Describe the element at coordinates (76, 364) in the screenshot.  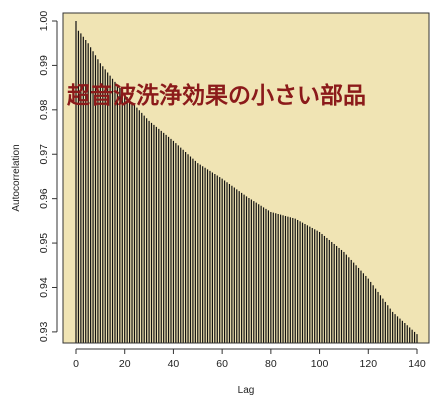
I see `x-tick-label: 0` at that location.